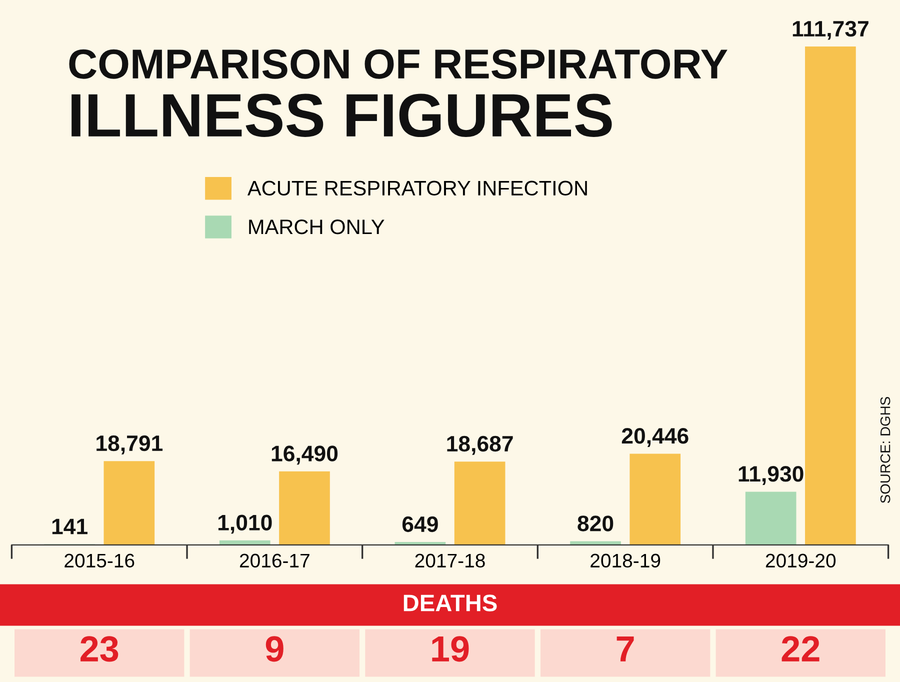 Image resolution: width=900 pixels, height=682 pixels. I want to click on x-tick-label: 2017-18, so click(450, 561).